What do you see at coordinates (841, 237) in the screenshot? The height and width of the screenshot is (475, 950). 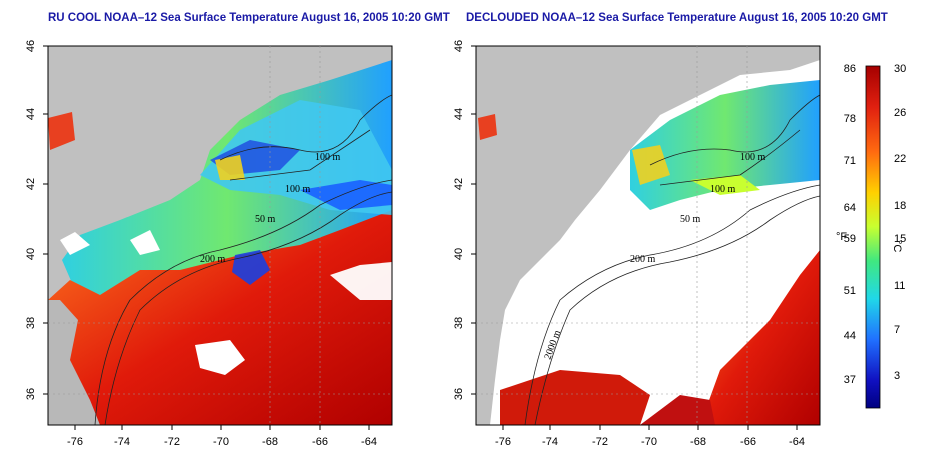 I see `fahrenheit-unit: °F` at bounding box center [841, 237].